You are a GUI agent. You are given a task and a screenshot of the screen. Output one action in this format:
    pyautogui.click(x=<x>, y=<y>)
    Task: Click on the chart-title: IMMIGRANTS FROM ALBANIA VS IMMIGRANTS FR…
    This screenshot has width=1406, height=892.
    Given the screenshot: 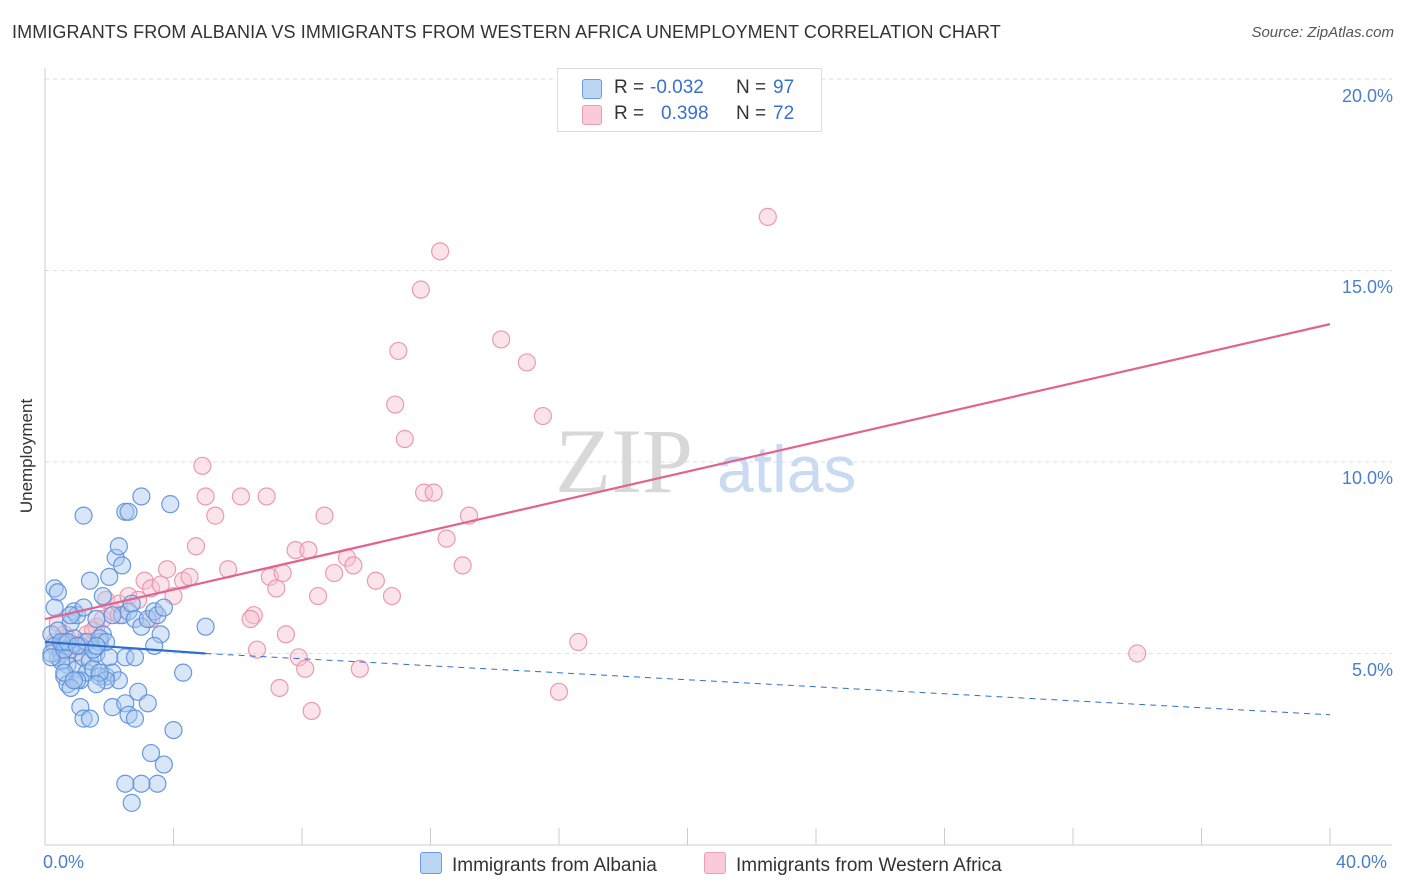 What is the action you would take?
    pyautogui.click(x=506, y=32)
    